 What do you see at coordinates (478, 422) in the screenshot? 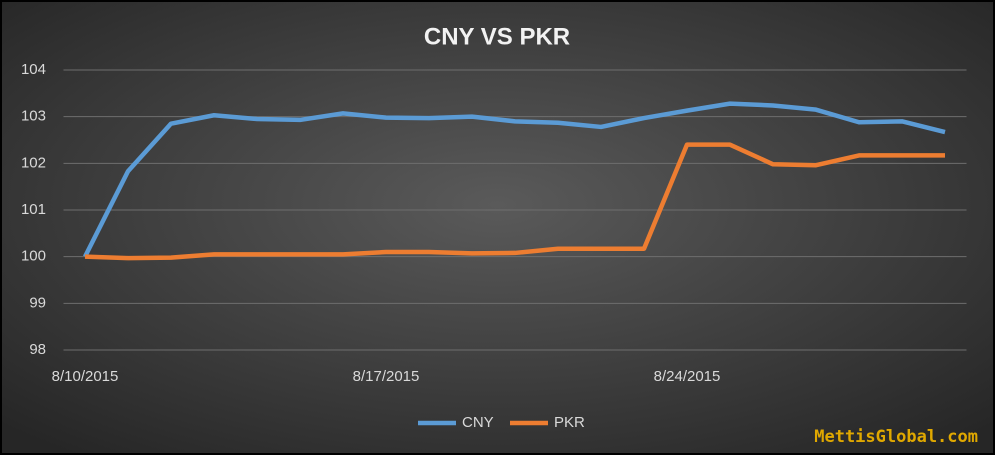
I see `legend-label: CNY` at bounding box center [478, 422].